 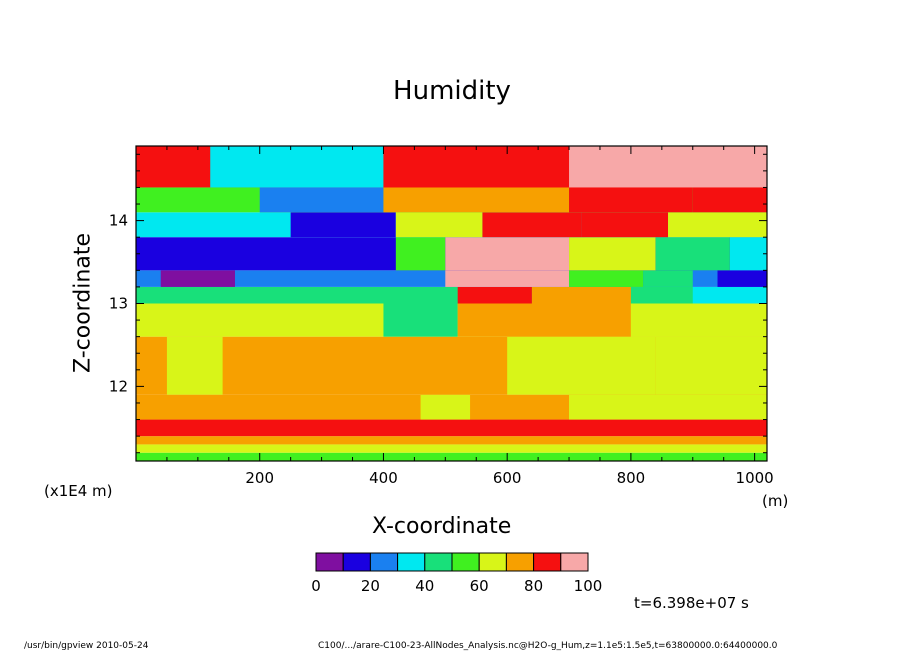 I want to click on y-tick-label-0: 12, so click(x=118, y=386).